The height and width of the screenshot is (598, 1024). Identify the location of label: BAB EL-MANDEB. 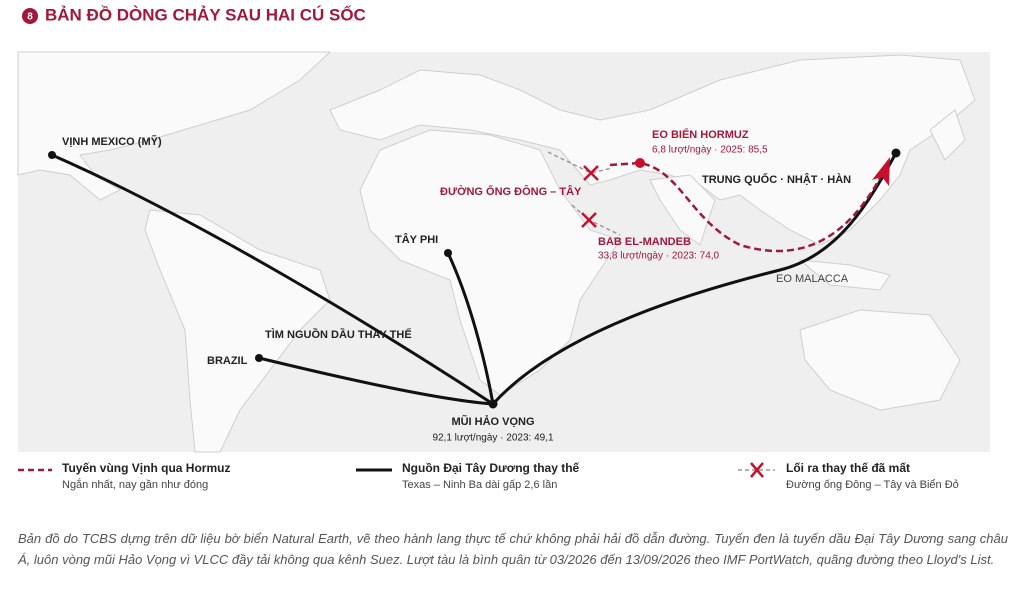
(644, 242).